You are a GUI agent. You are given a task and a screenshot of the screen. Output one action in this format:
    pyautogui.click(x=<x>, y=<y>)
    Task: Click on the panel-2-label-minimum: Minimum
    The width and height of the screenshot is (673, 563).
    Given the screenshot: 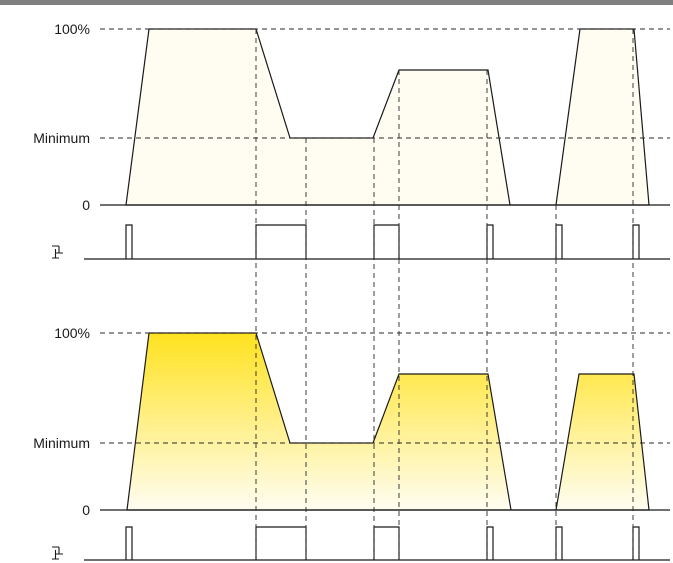 What is the action you would take?
    pyautogui.click(x=61, y=443)
    